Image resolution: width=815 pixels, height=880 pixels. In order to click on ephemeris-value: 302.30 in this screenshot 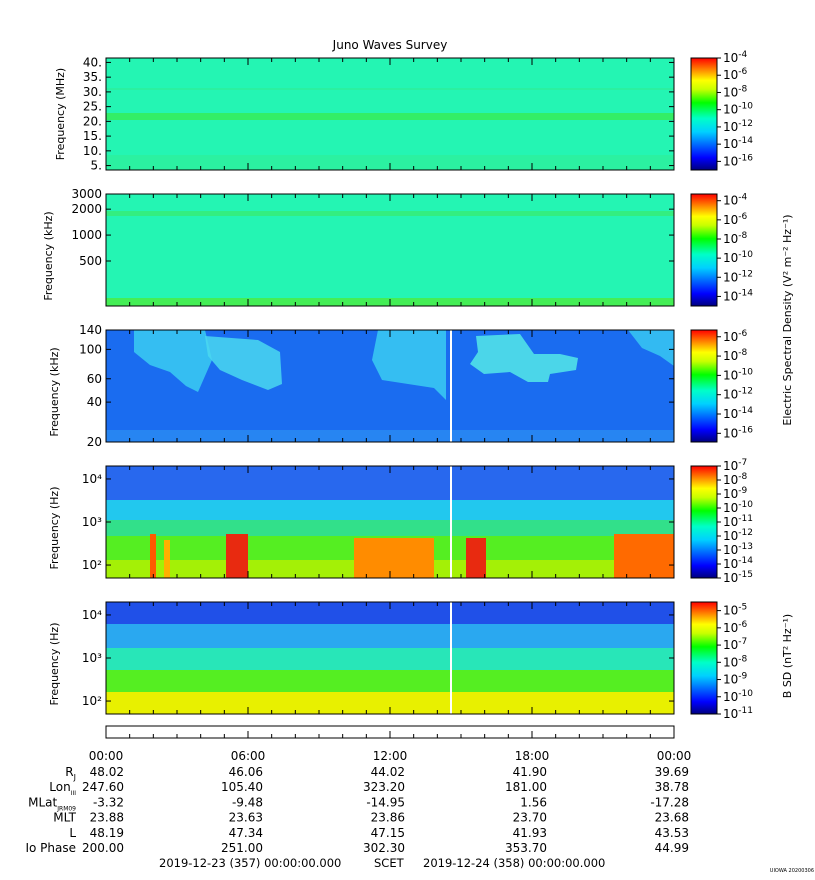, I will do `click(384, 848)`.